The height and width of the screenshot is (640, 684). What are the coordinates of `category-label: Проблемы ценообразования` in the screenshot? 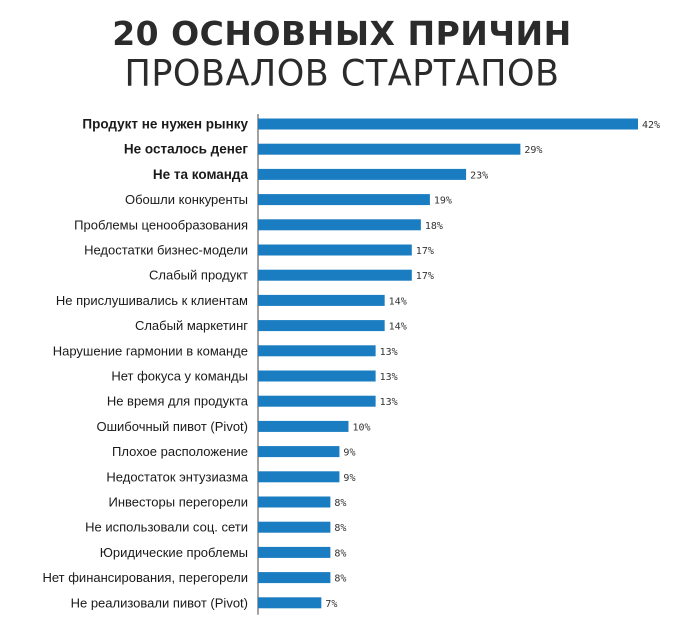 It's located at (161, 224).